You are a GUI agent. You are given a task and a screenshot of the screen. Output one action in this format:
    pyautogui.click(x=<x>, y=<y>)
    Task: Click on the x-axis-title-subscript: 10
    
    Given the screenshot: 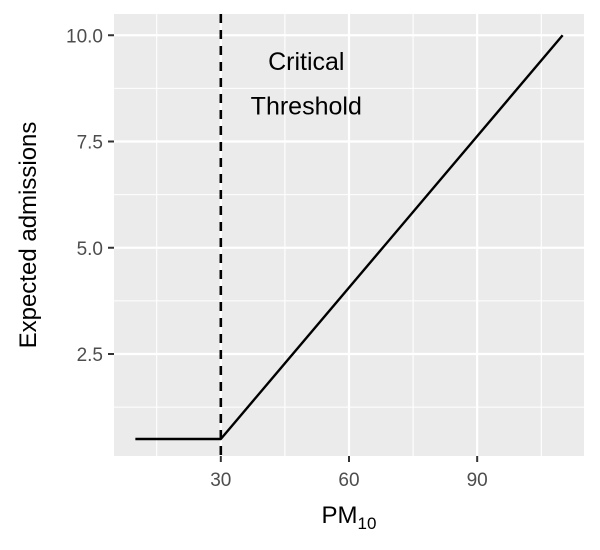 What is the action you would take?
    pyautogui.click(x=367, y=523)
    